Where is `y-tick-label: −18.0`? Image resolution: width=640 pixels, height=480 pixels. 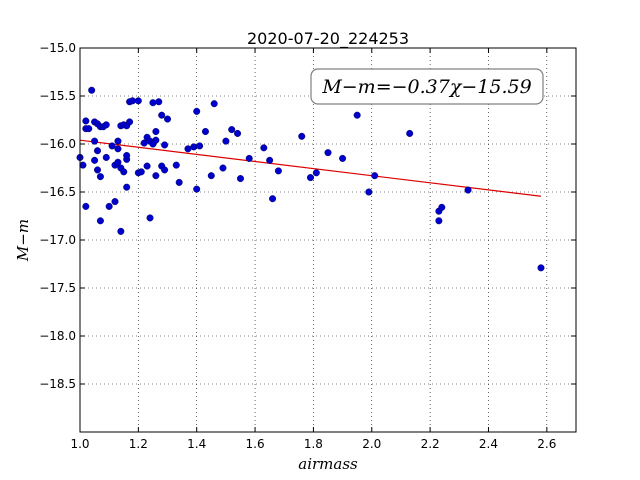
y-tick-label: −18.0 is located at coordinates (57, 336).